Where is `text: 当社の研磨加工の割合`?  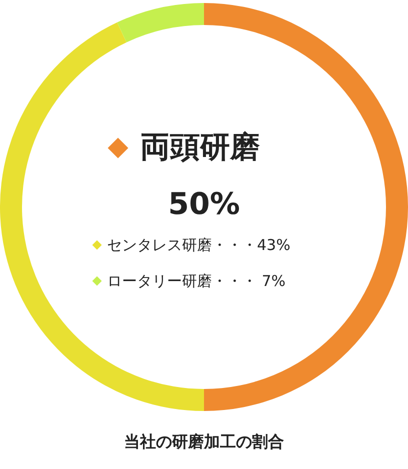
text: 当社の研磨加工の割合 is located at coordinates (204, 441).